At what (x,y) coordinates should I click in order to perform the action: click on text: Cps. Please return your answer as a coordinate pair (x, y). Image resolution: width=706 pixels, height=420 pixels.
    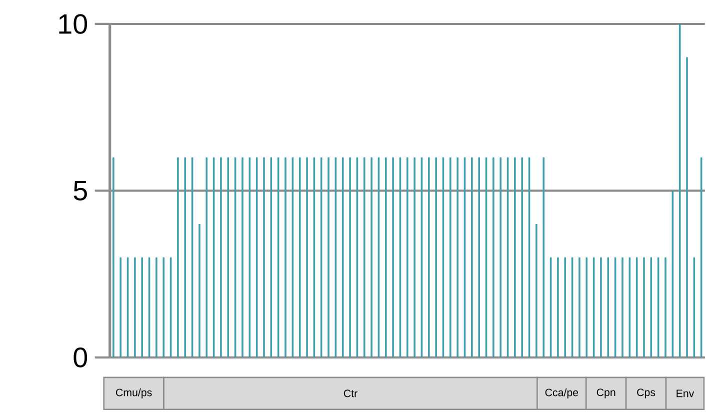
    Looking at the image, I should click on (646, 393).